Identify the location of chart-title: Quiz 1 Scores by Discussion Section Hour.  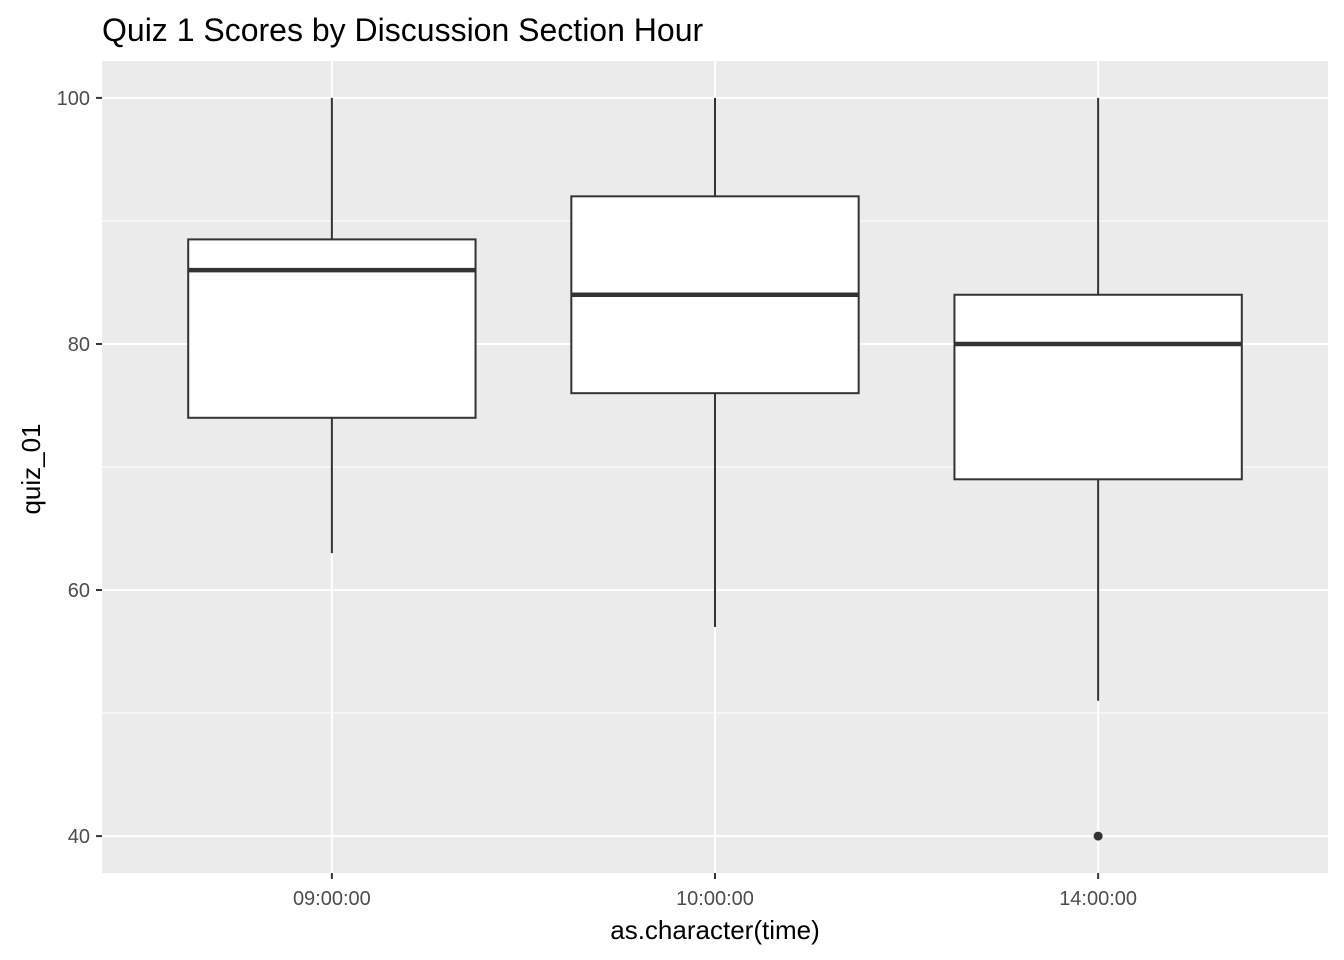
(402, 30).